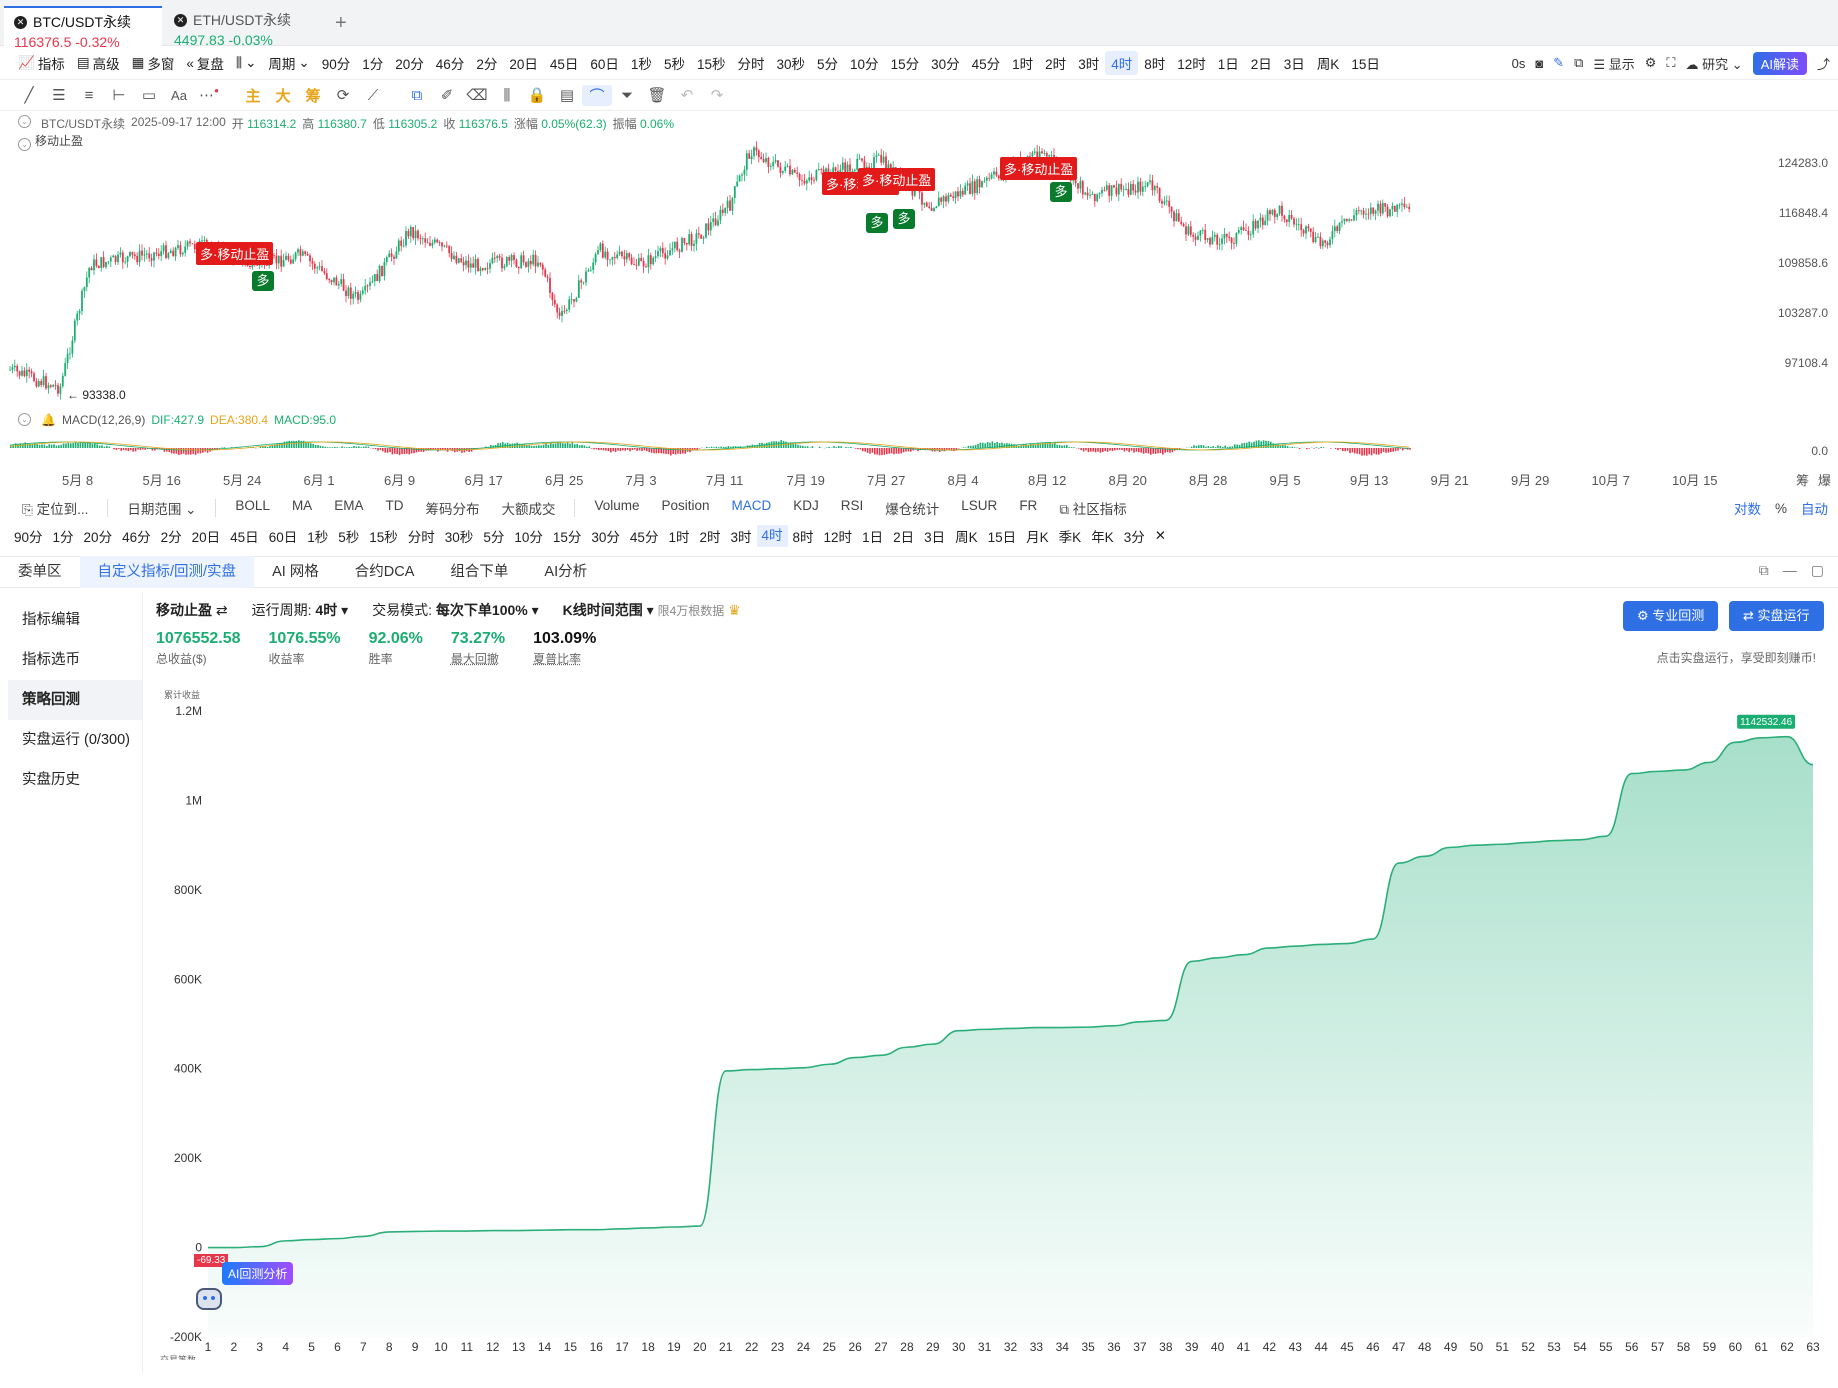  I want to click on live-run-button: ⇄ 实盘运行, so click(1776, 616).